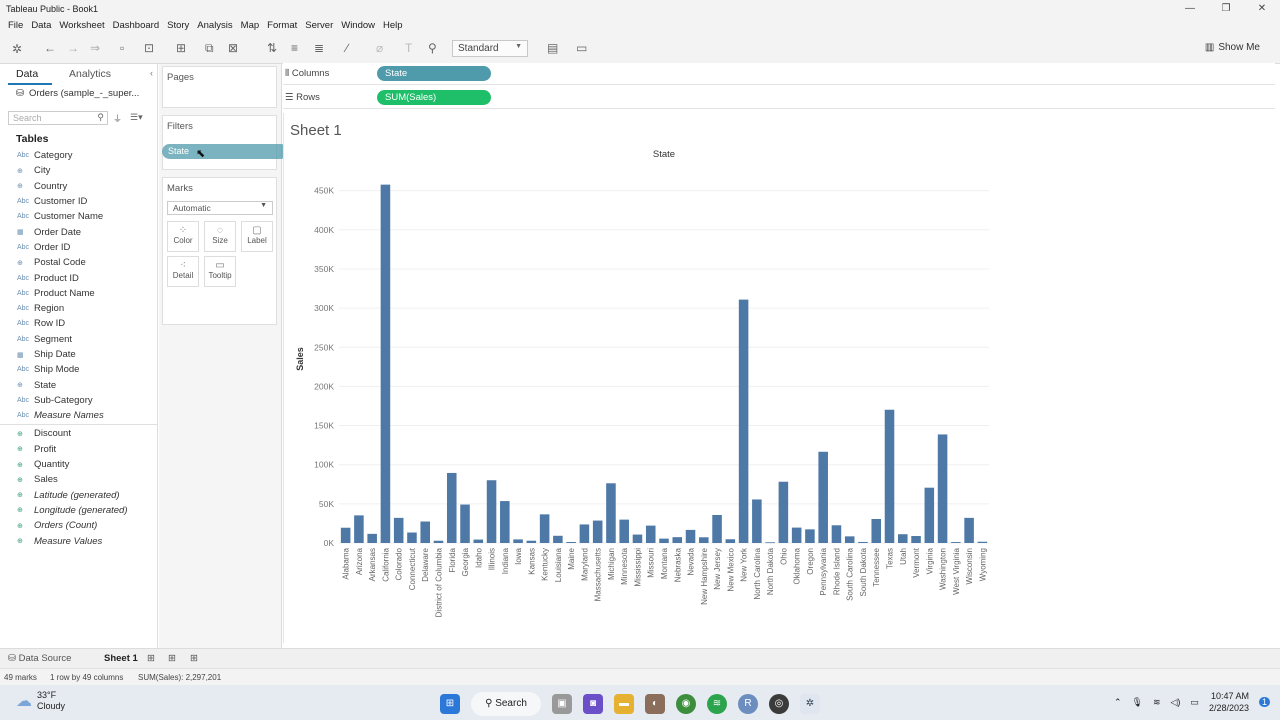  Describe the element at coordinates (434, 73) in the screenshot. I see `columns-state-pill: State` at that location.